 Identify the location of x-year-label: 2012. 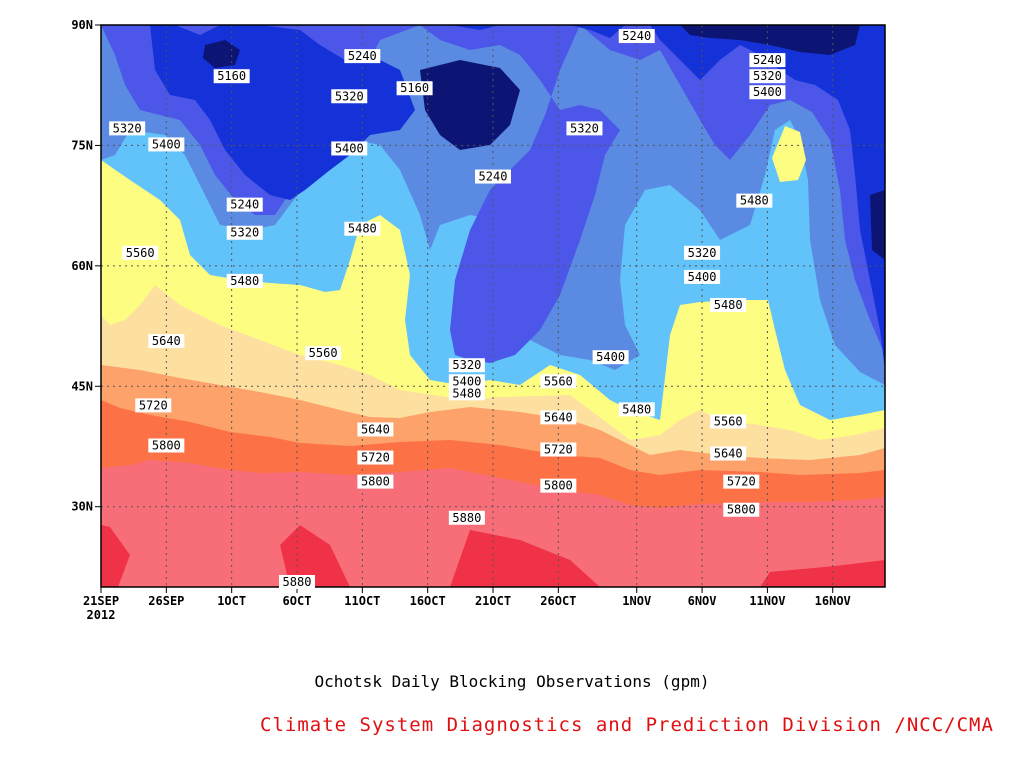
(101, 615).